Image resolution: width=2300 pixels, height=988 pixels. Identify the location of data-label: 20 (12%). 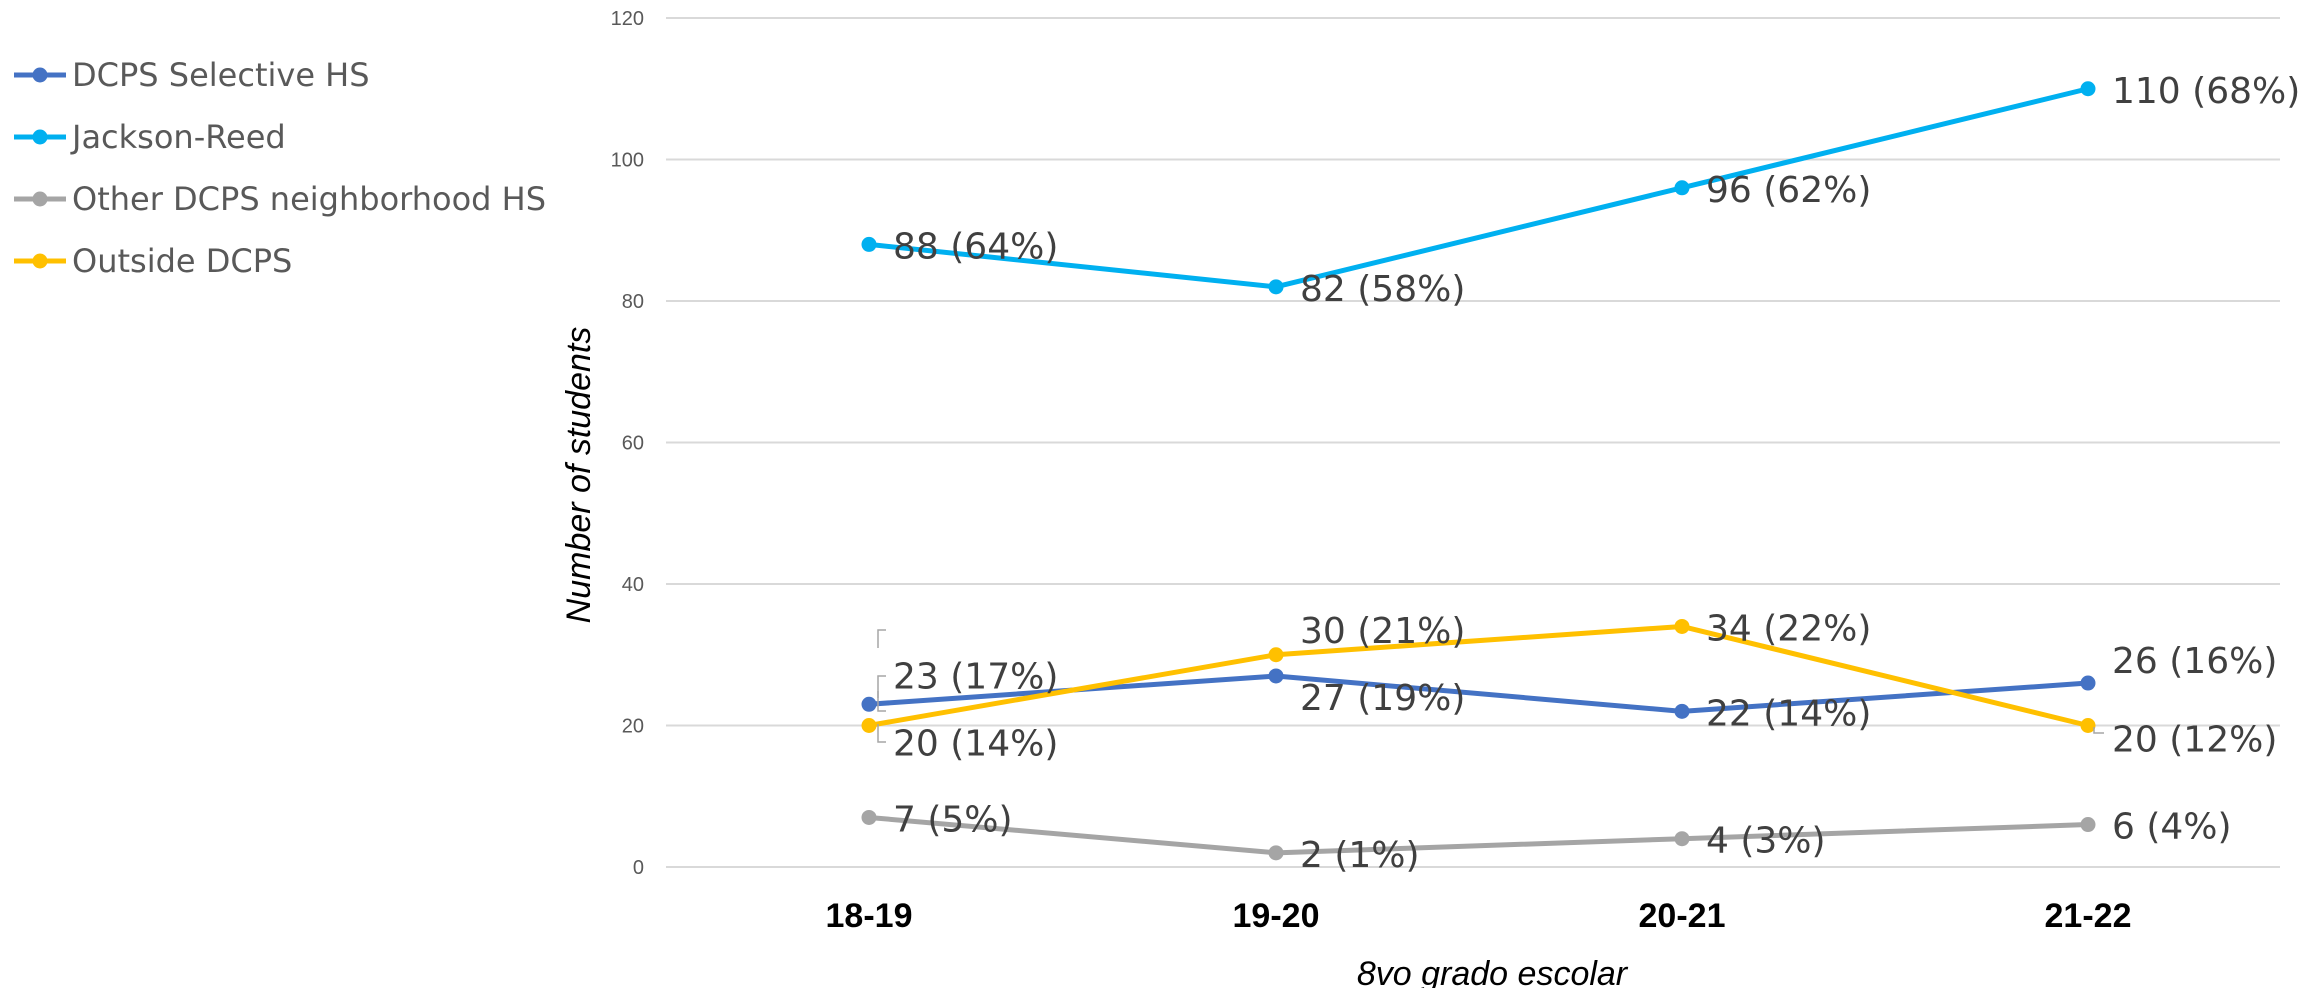
(2194, 740).